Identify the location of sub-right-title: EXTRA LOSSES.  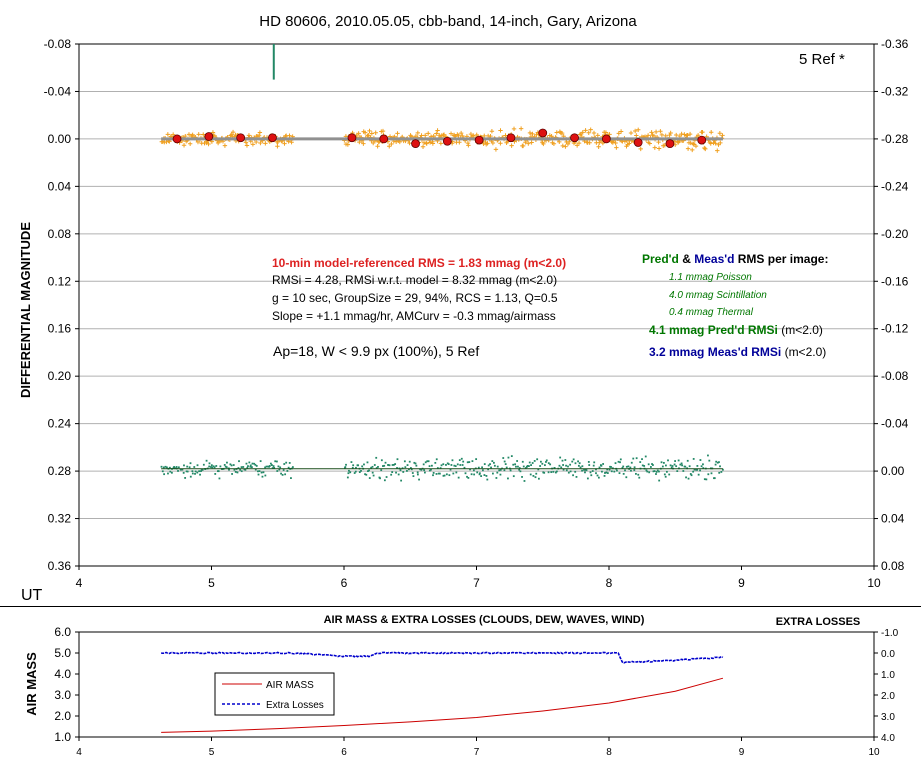
(818, 622).